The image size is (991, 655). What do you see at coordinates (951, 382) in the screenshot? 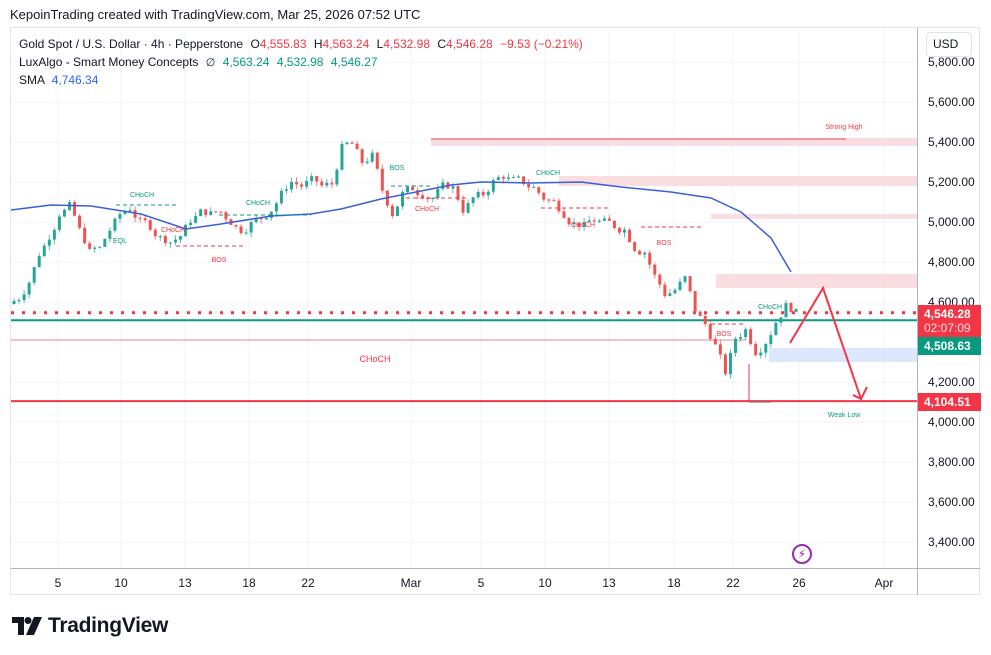
I see `price-tick: 4,200.00` at bounding box center [951, 382].